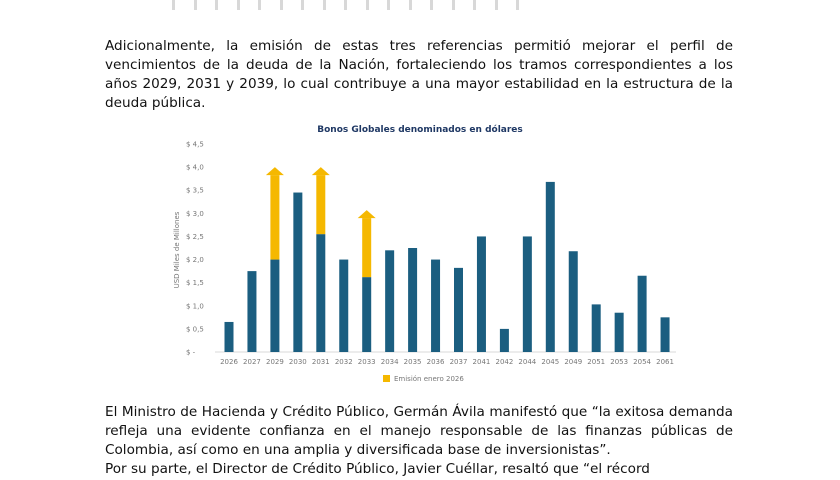 The image size is (840, 480). What do you see at coordinates (436, 305) in the screenshot?
I see `bar-2036` at bounding box center [436, 305].